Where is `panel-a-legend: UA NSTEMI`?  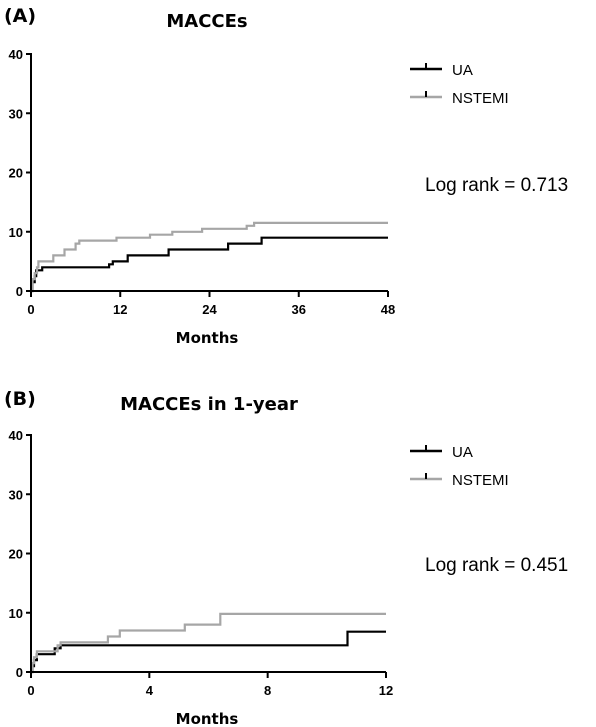
panel-a-legend: UA NSTEMI is located at coordinates (459, 84).